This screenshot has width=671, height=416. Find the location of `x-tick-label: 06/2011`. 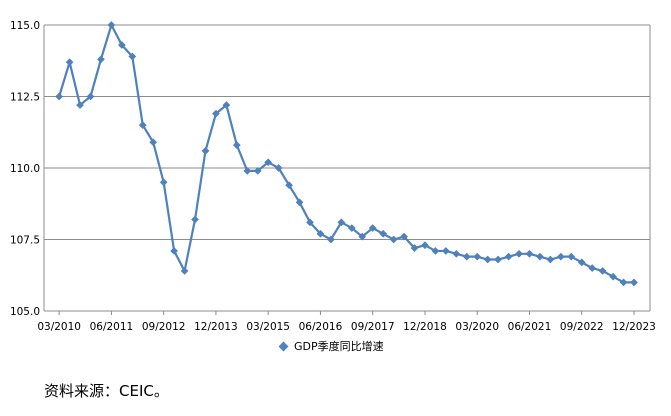

x-tick-label: 06/2011 is located at coordinates (112, 327).